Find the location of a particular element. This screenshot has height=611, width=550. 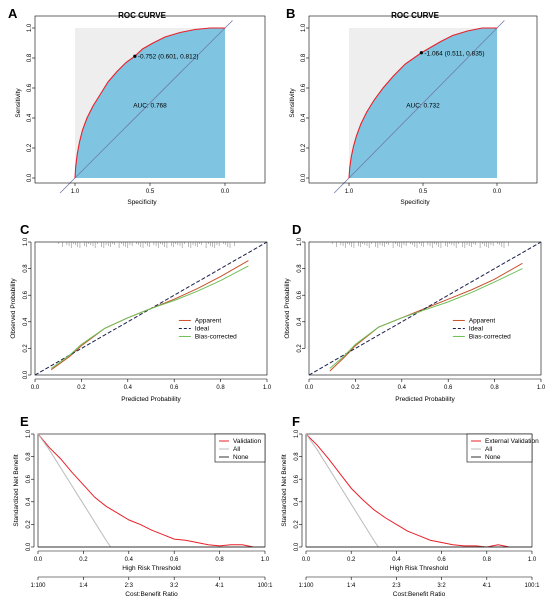

threshold-point is located at coordinates (421, 53).